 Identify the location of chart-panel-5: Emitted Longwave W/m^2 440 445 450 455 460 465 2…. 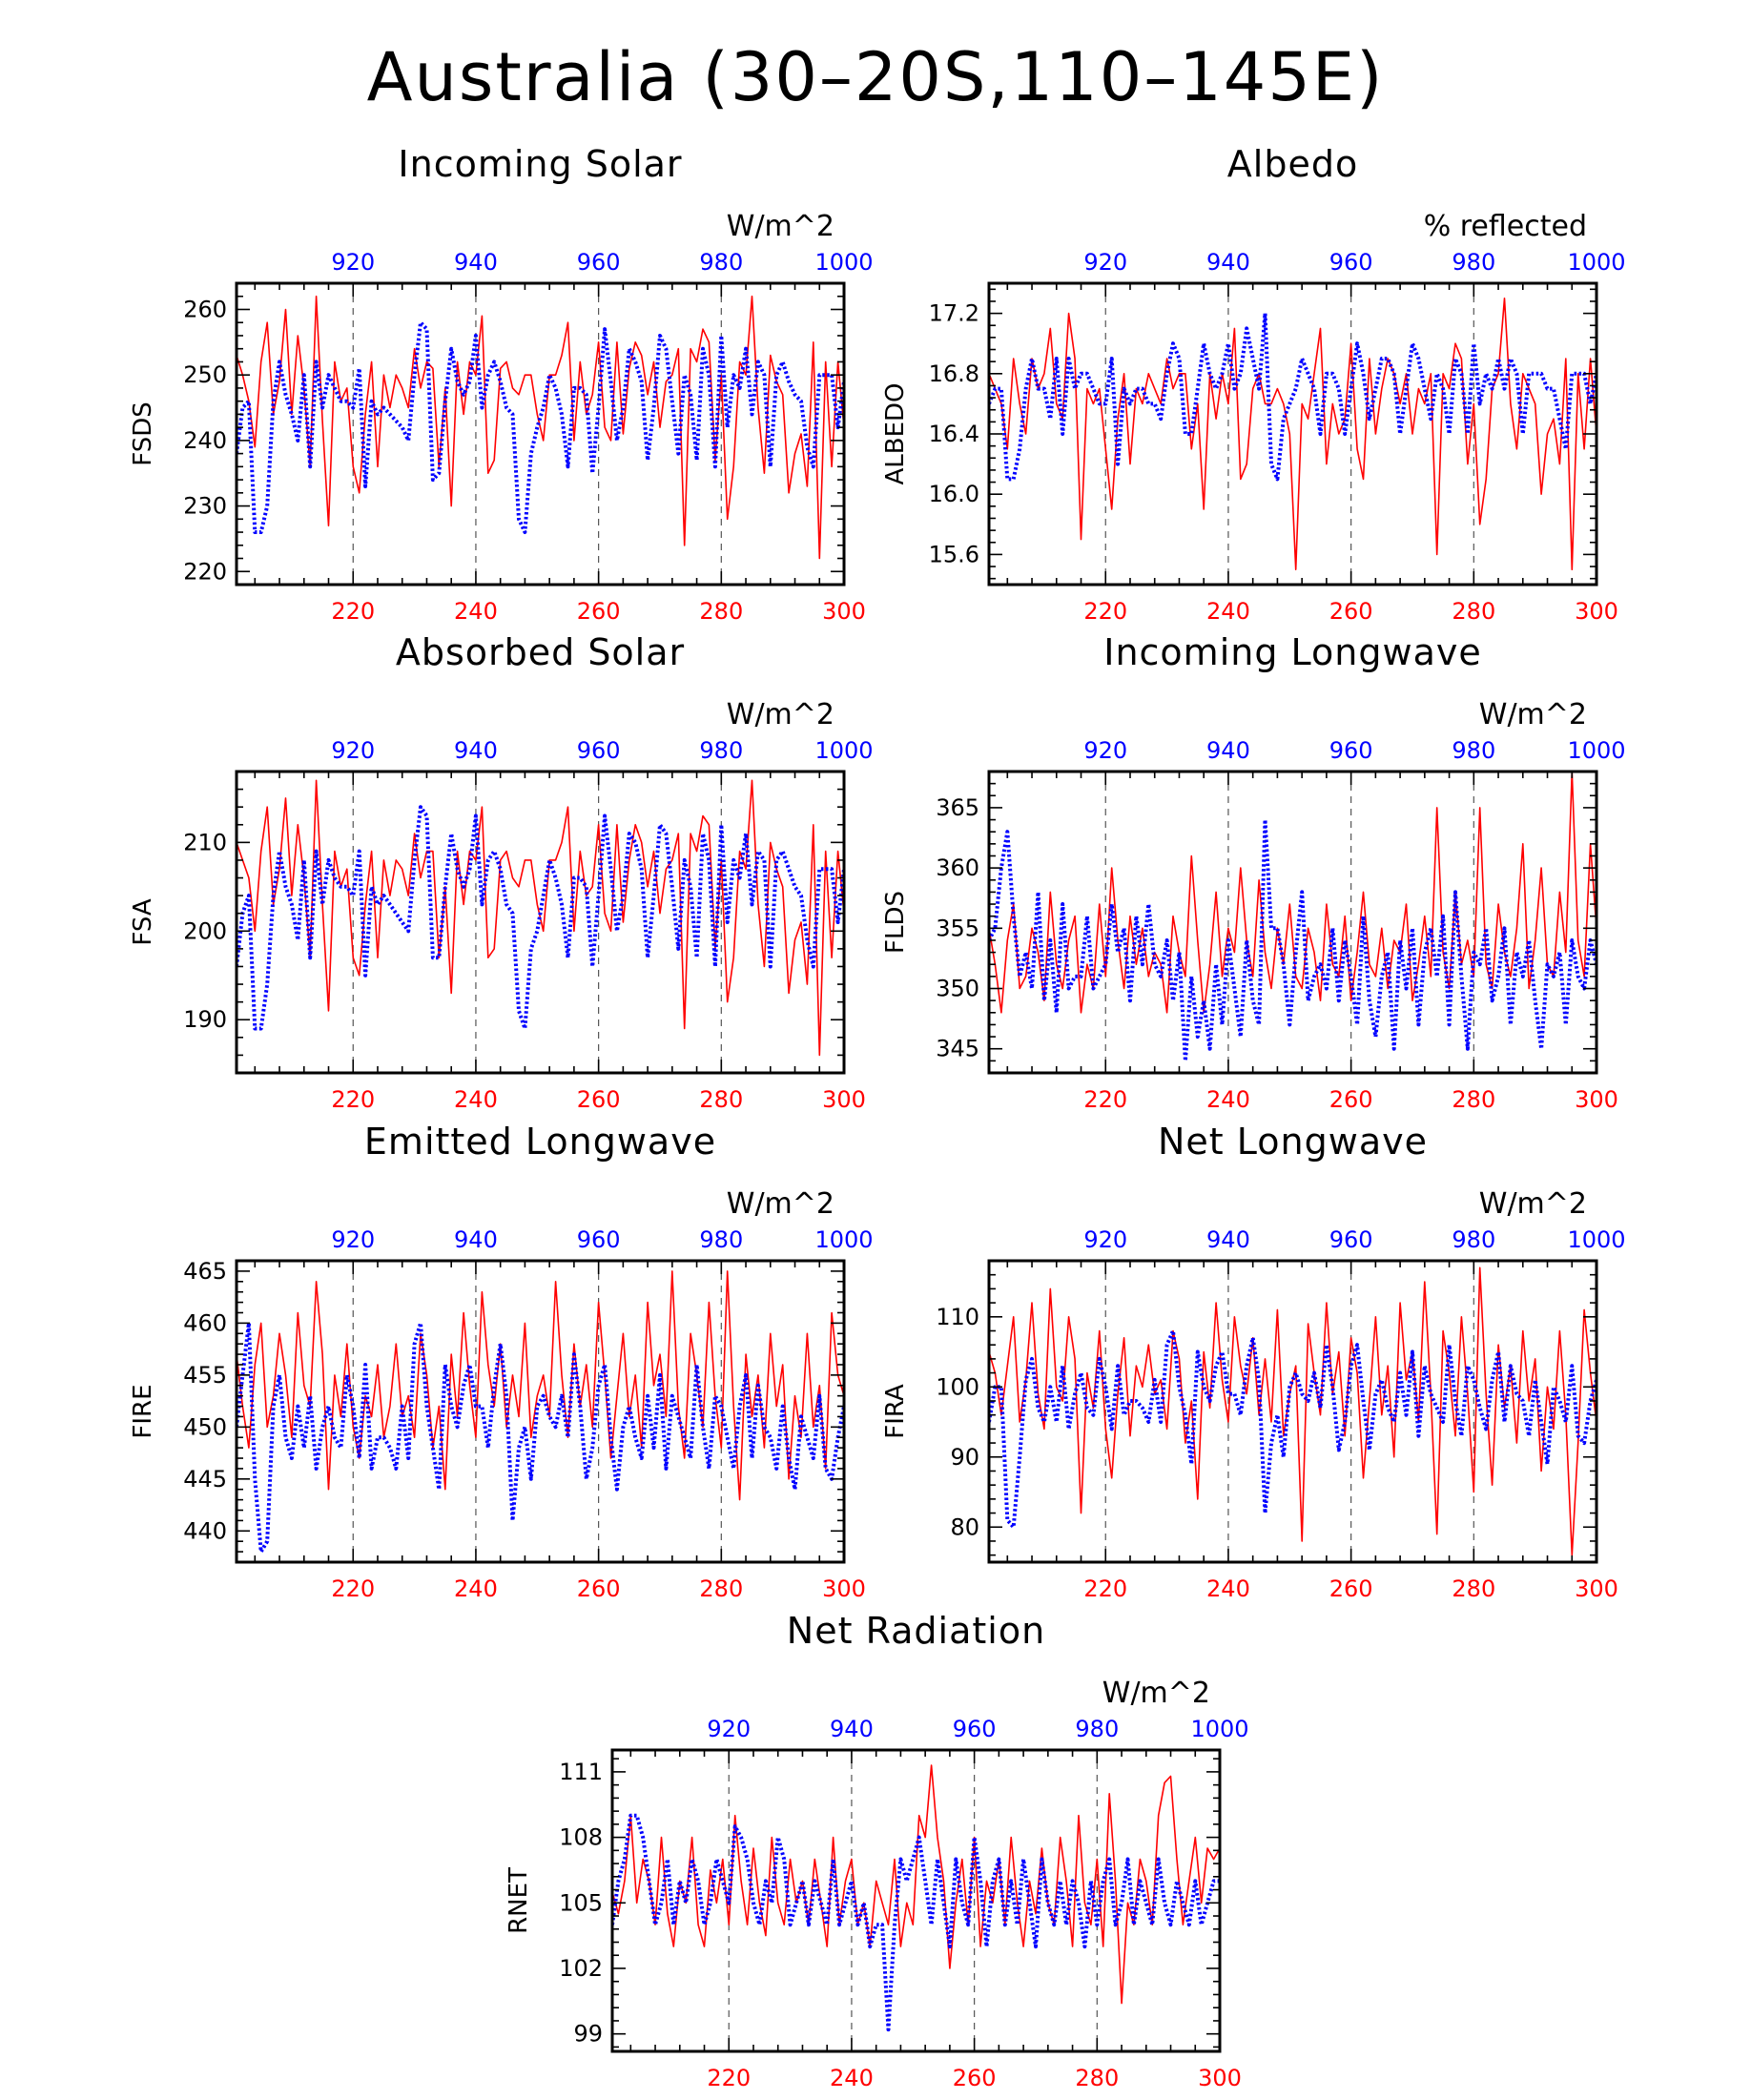
(501, 1361).